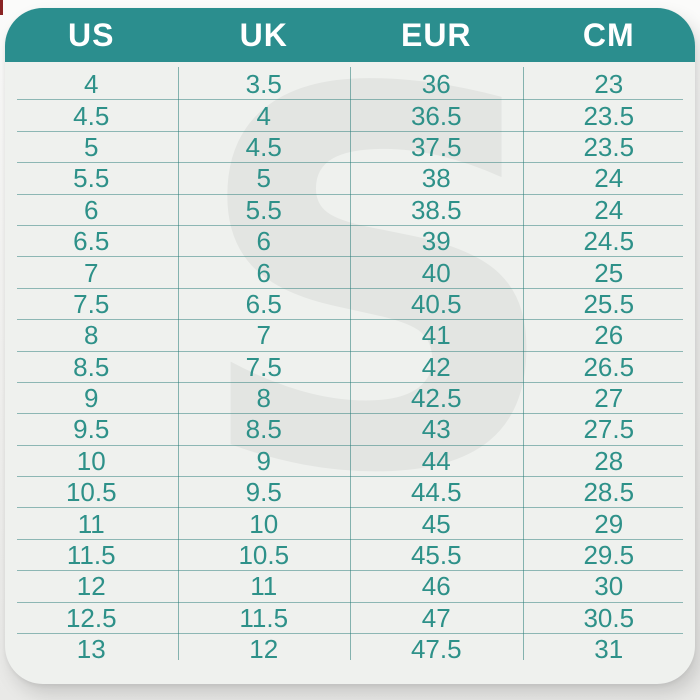 The width and height of the screenshot is (700, 700). What do you see at coordinates (436, 649) in the screenshot?
I see `size-cell: 47.5` at bounding box center [436, 649].